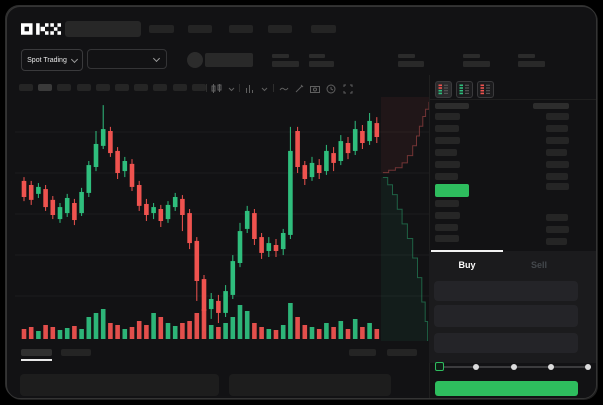 The height and width of the screenshot is (405, 603). I want to click on buy-button, so click(506, 388).